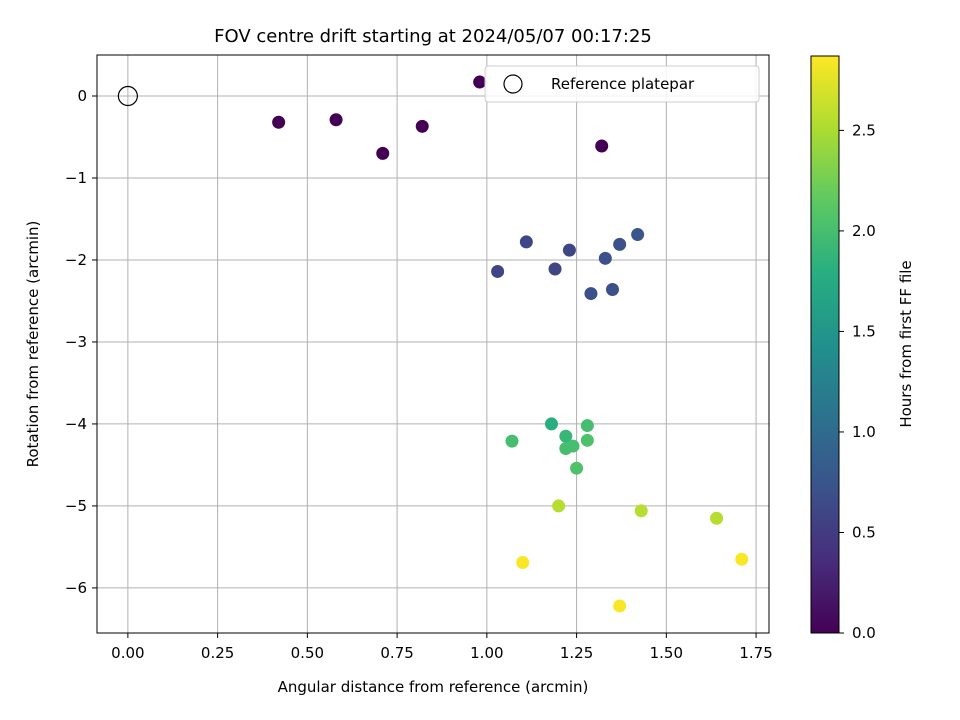 This screenshot has width=960, height=720. I want to click on colorbar-gradient, so click(825, 344).